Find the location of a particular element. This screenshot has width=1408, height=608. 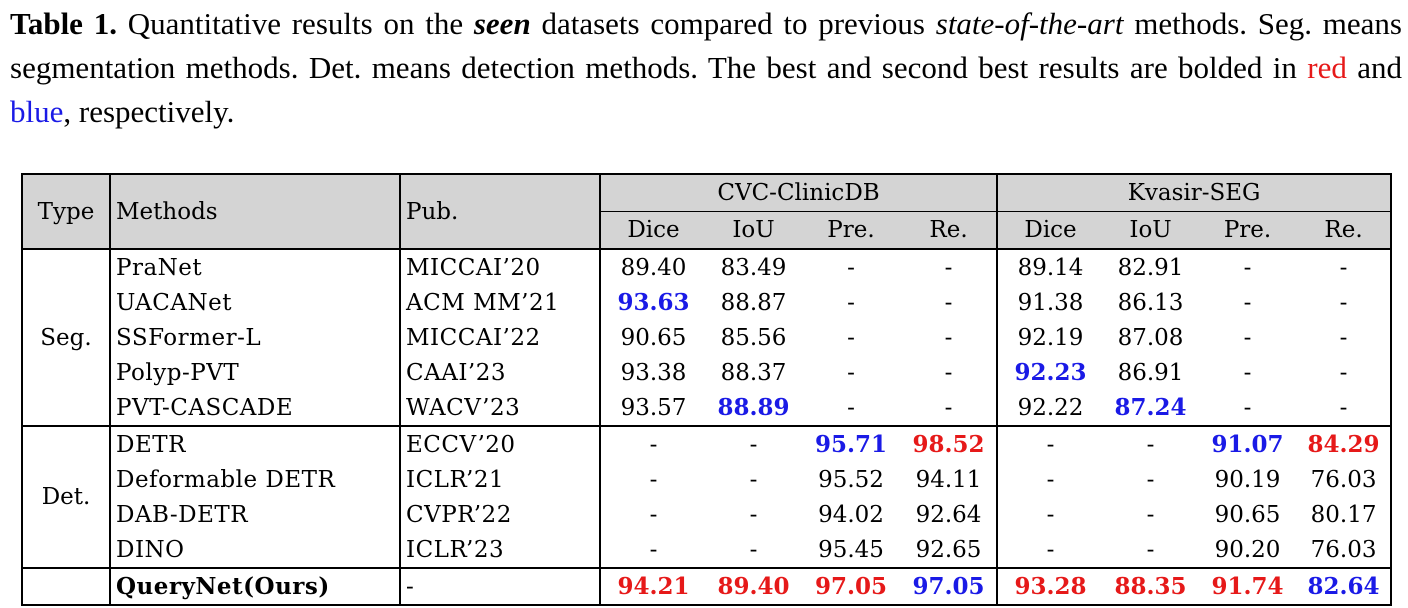

cell-value-second-best: 87.24 is located at coordinates (1151, 408).